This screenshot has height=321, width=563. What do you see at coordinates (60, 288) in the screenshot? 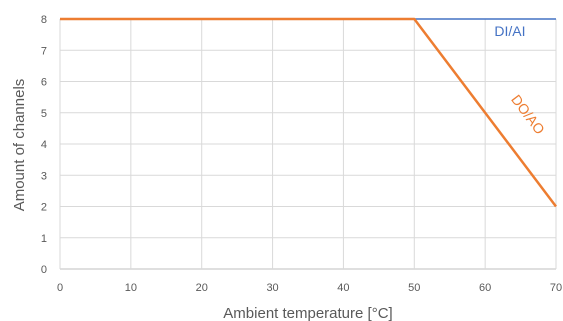
I see `x-tick-label: 0` at bounding box center [60, 288].